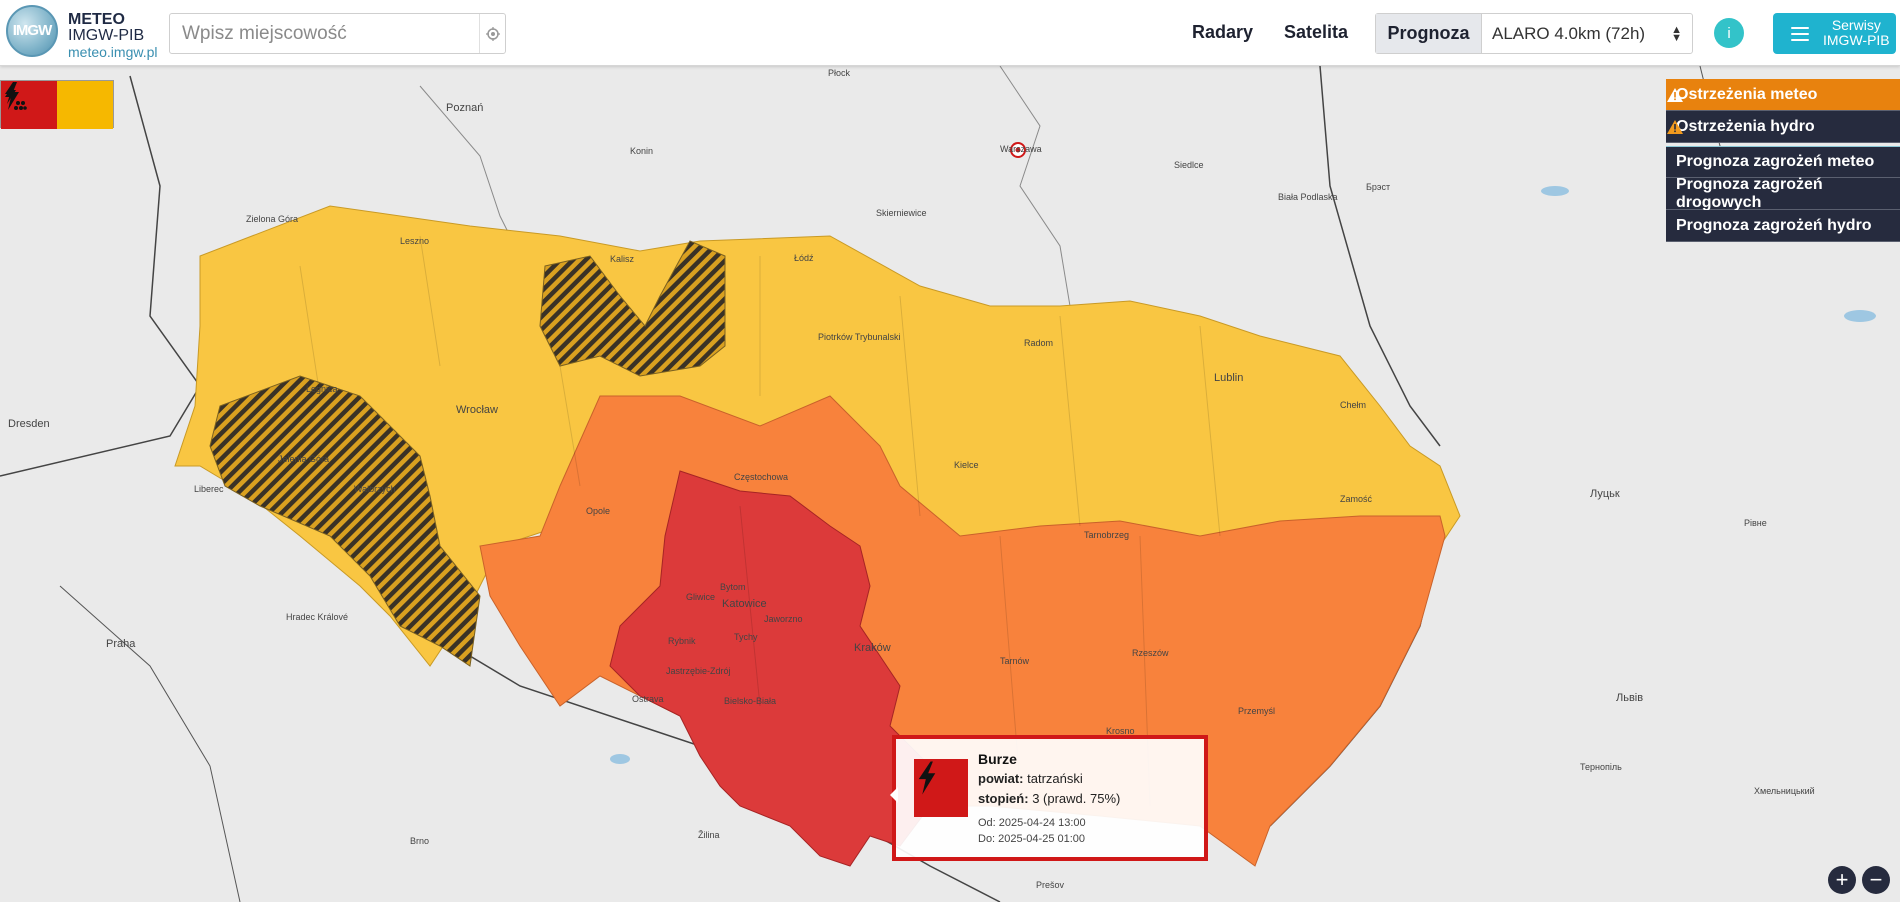 Image resolution: width=1900 pixels, height=902 pixels. I want to click on location-search, so click(337, 33).